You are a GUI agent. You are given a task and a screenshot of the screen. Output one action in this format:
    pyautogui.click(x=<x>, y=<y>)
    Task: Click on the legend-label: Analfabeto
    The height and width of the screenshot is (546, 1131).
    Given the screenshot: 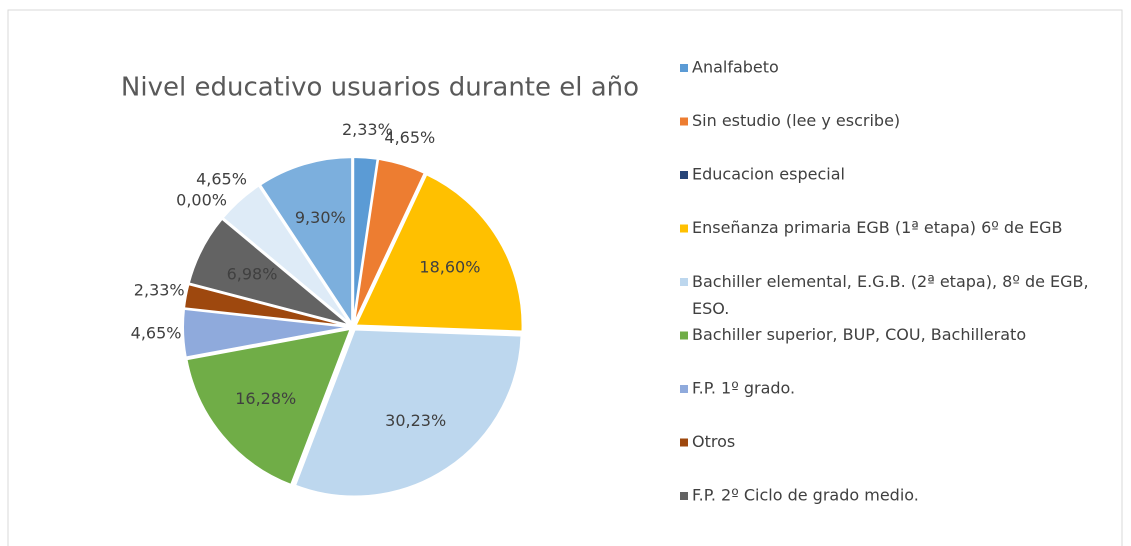 What is the action you would take?
    pyautogui.click(x=735, y=67)
    